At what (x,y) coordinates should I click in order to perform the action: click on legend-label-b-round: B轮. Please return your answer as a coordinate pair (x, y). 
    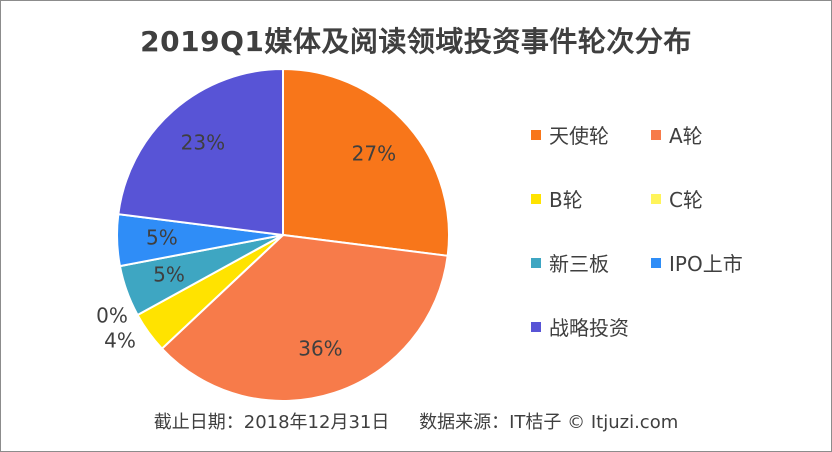
    Looking at the image, I should click on (566, 200).